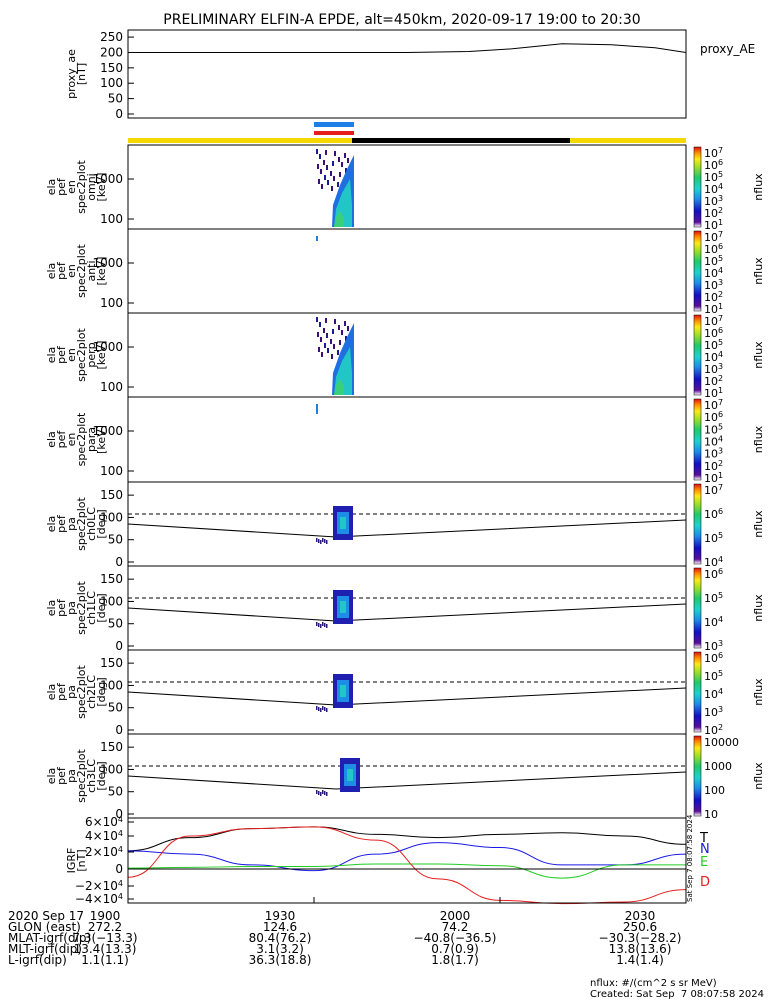 The image size is (775, 1001). Describe the element at coordinates (91, 692) in the screenshot. I see `ylabel-ch2: ch2LC` at that location.